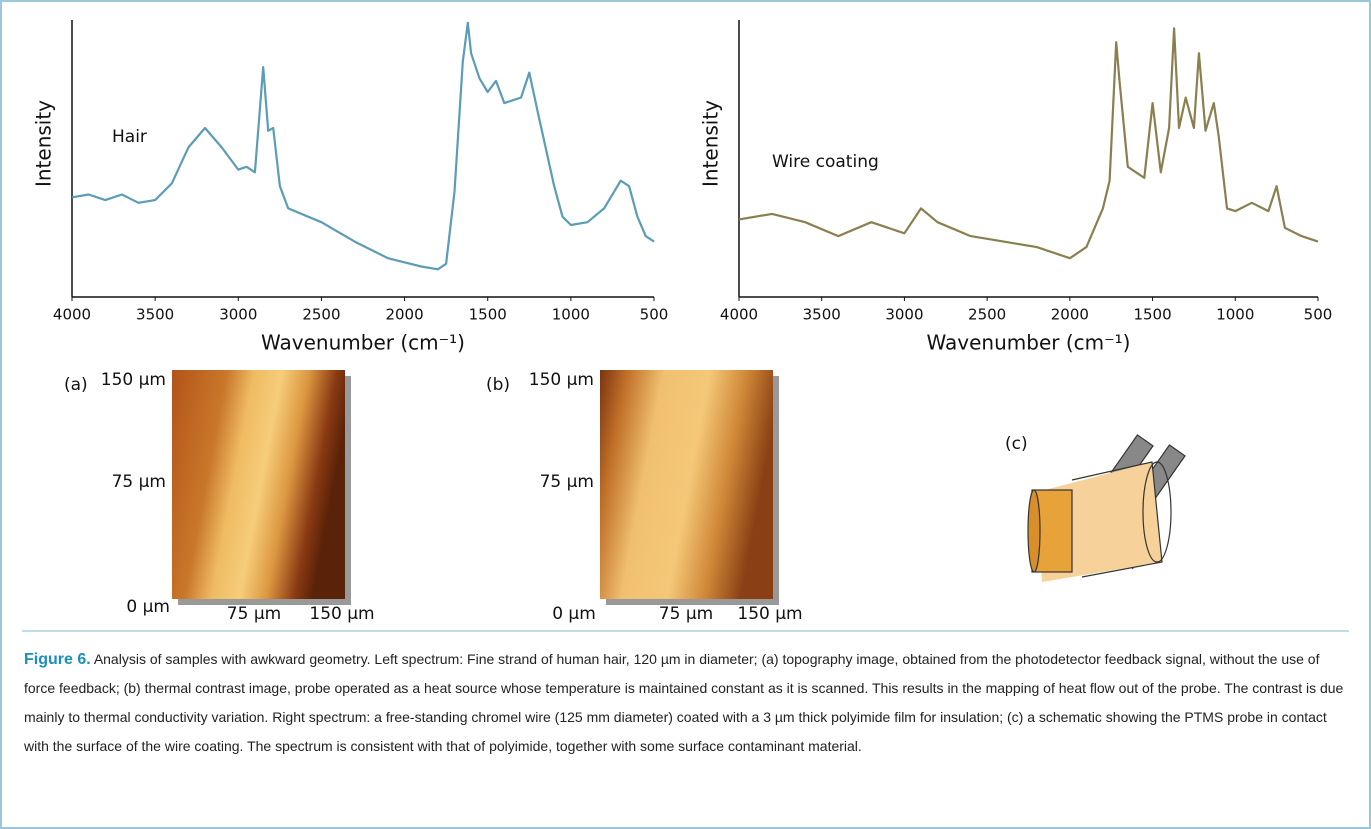 Image resolution: width=1371 pixels, height=829 pixels. Describe the element at coordinates (1106, 508) in the screenshot. I see `probe-schematic` at that location.